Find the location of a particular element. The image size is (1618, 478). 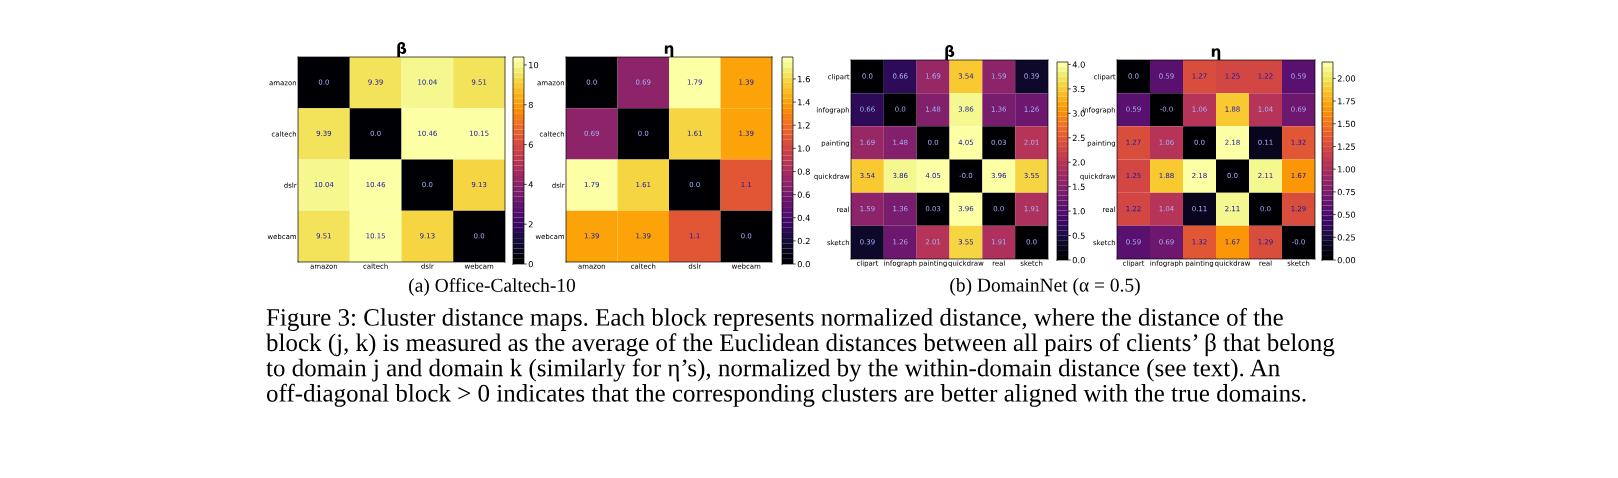

color-bar-label: 4 is located at coordinates (530, 184).